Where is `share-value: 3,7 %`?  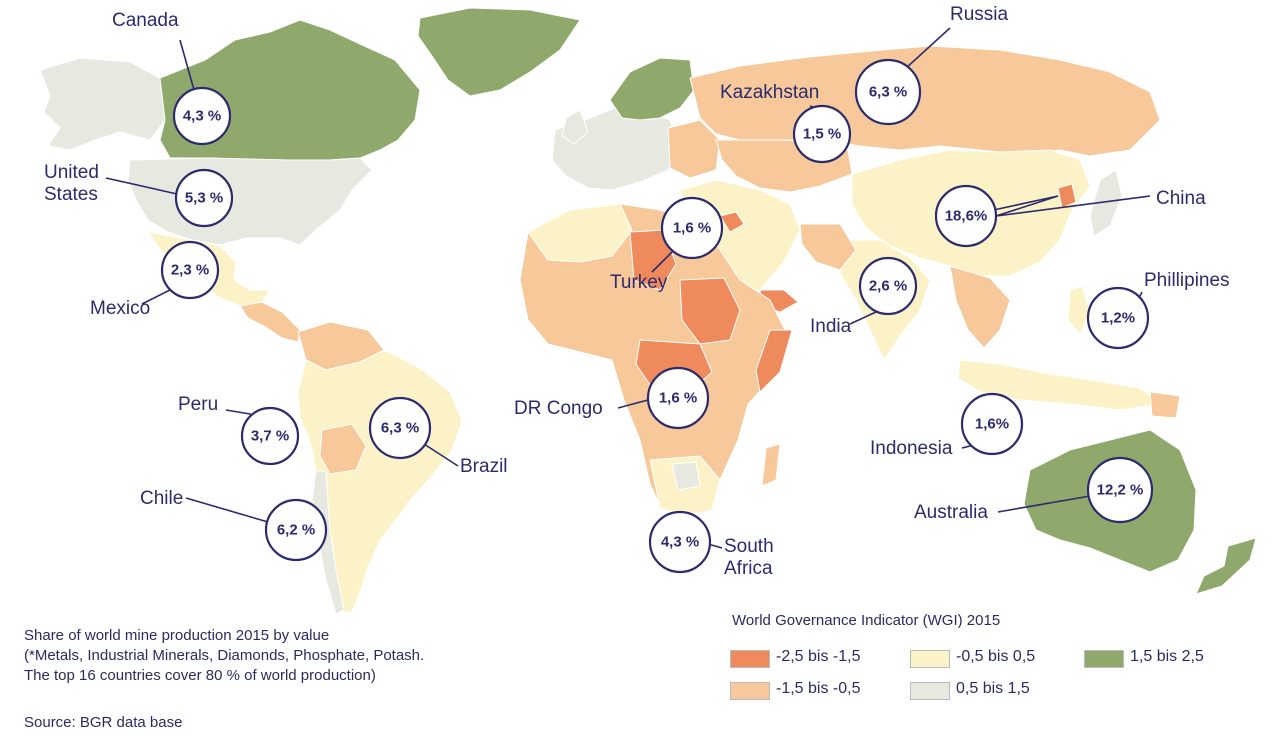
share-value: 3,7 % is located at coordinates (270, 436).